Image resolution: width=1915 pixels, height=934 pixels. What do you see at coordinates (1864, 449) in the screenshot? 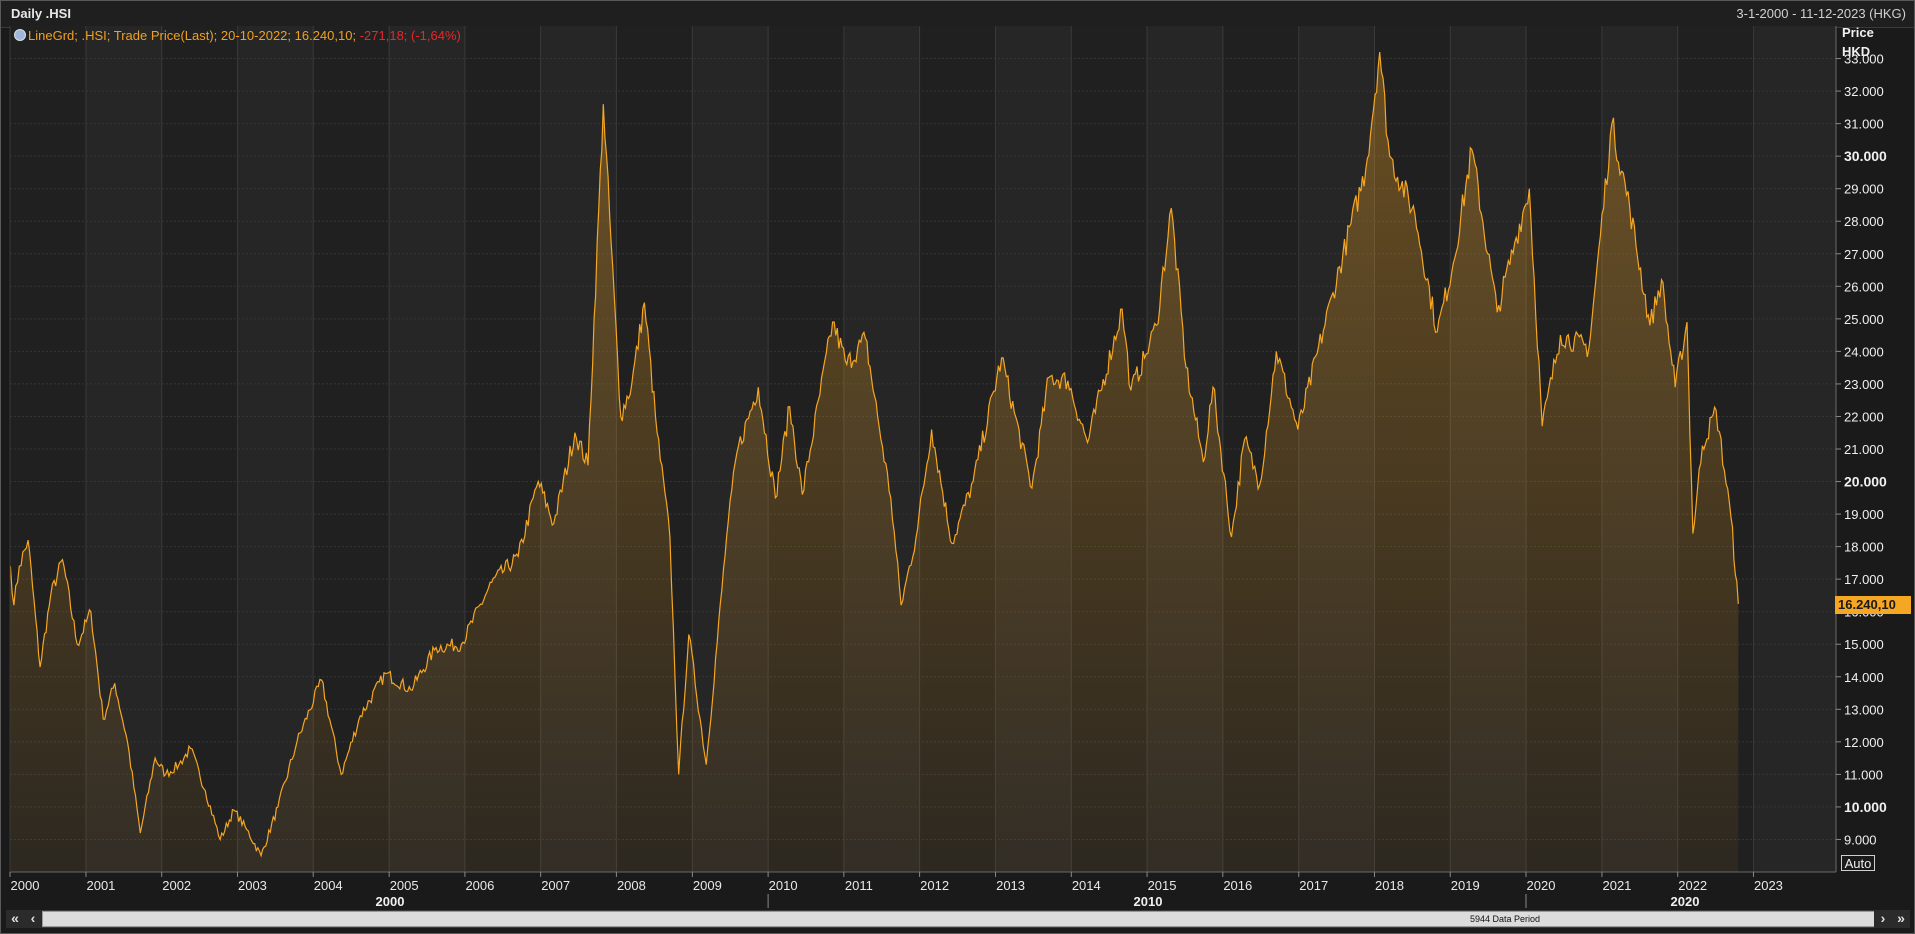
I see `y-tick-label: 21.000` at bounding box center [1864, 449].